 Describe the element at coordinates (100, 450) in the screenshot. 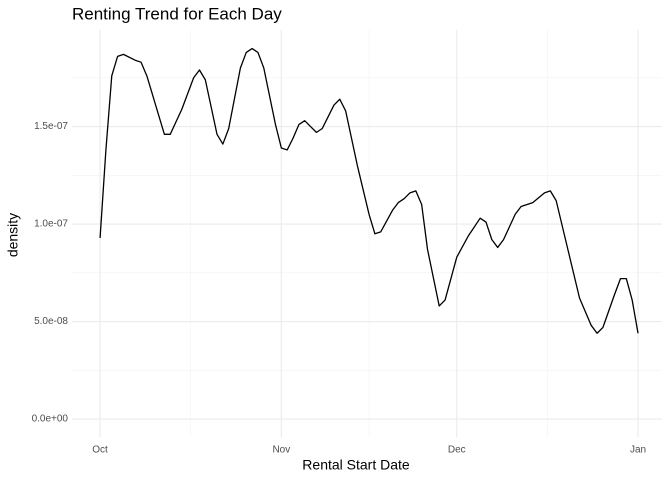

I see `x-tick-label: Oct` at that location.